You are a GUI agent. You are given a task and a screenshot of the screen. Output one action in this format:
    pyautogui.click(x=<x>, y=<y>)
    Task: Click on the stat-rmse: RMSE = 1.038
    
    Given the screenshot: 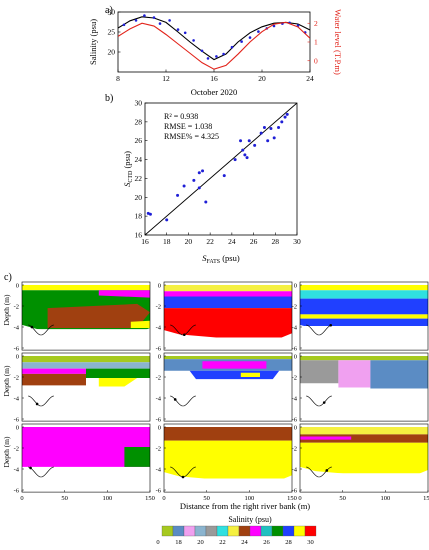 What is the action you would take?
    pyautogui.click(x=188, y=126)
    